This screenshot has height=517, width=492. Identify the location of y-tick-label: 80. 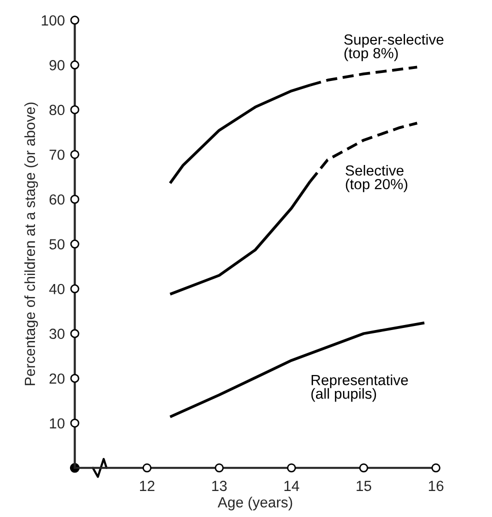
(56, 110).